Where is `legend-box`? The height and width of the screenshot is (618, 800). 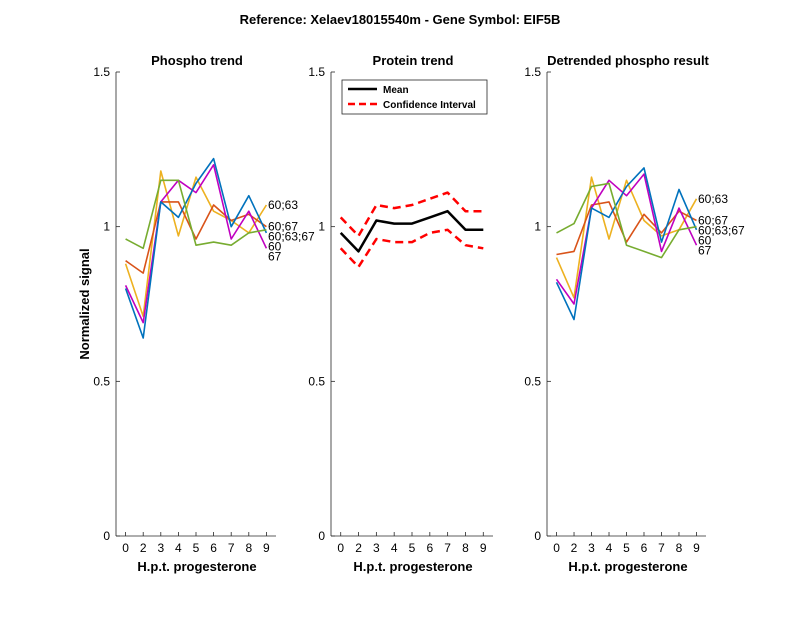
legend-box is located at coordinates (414, 97).